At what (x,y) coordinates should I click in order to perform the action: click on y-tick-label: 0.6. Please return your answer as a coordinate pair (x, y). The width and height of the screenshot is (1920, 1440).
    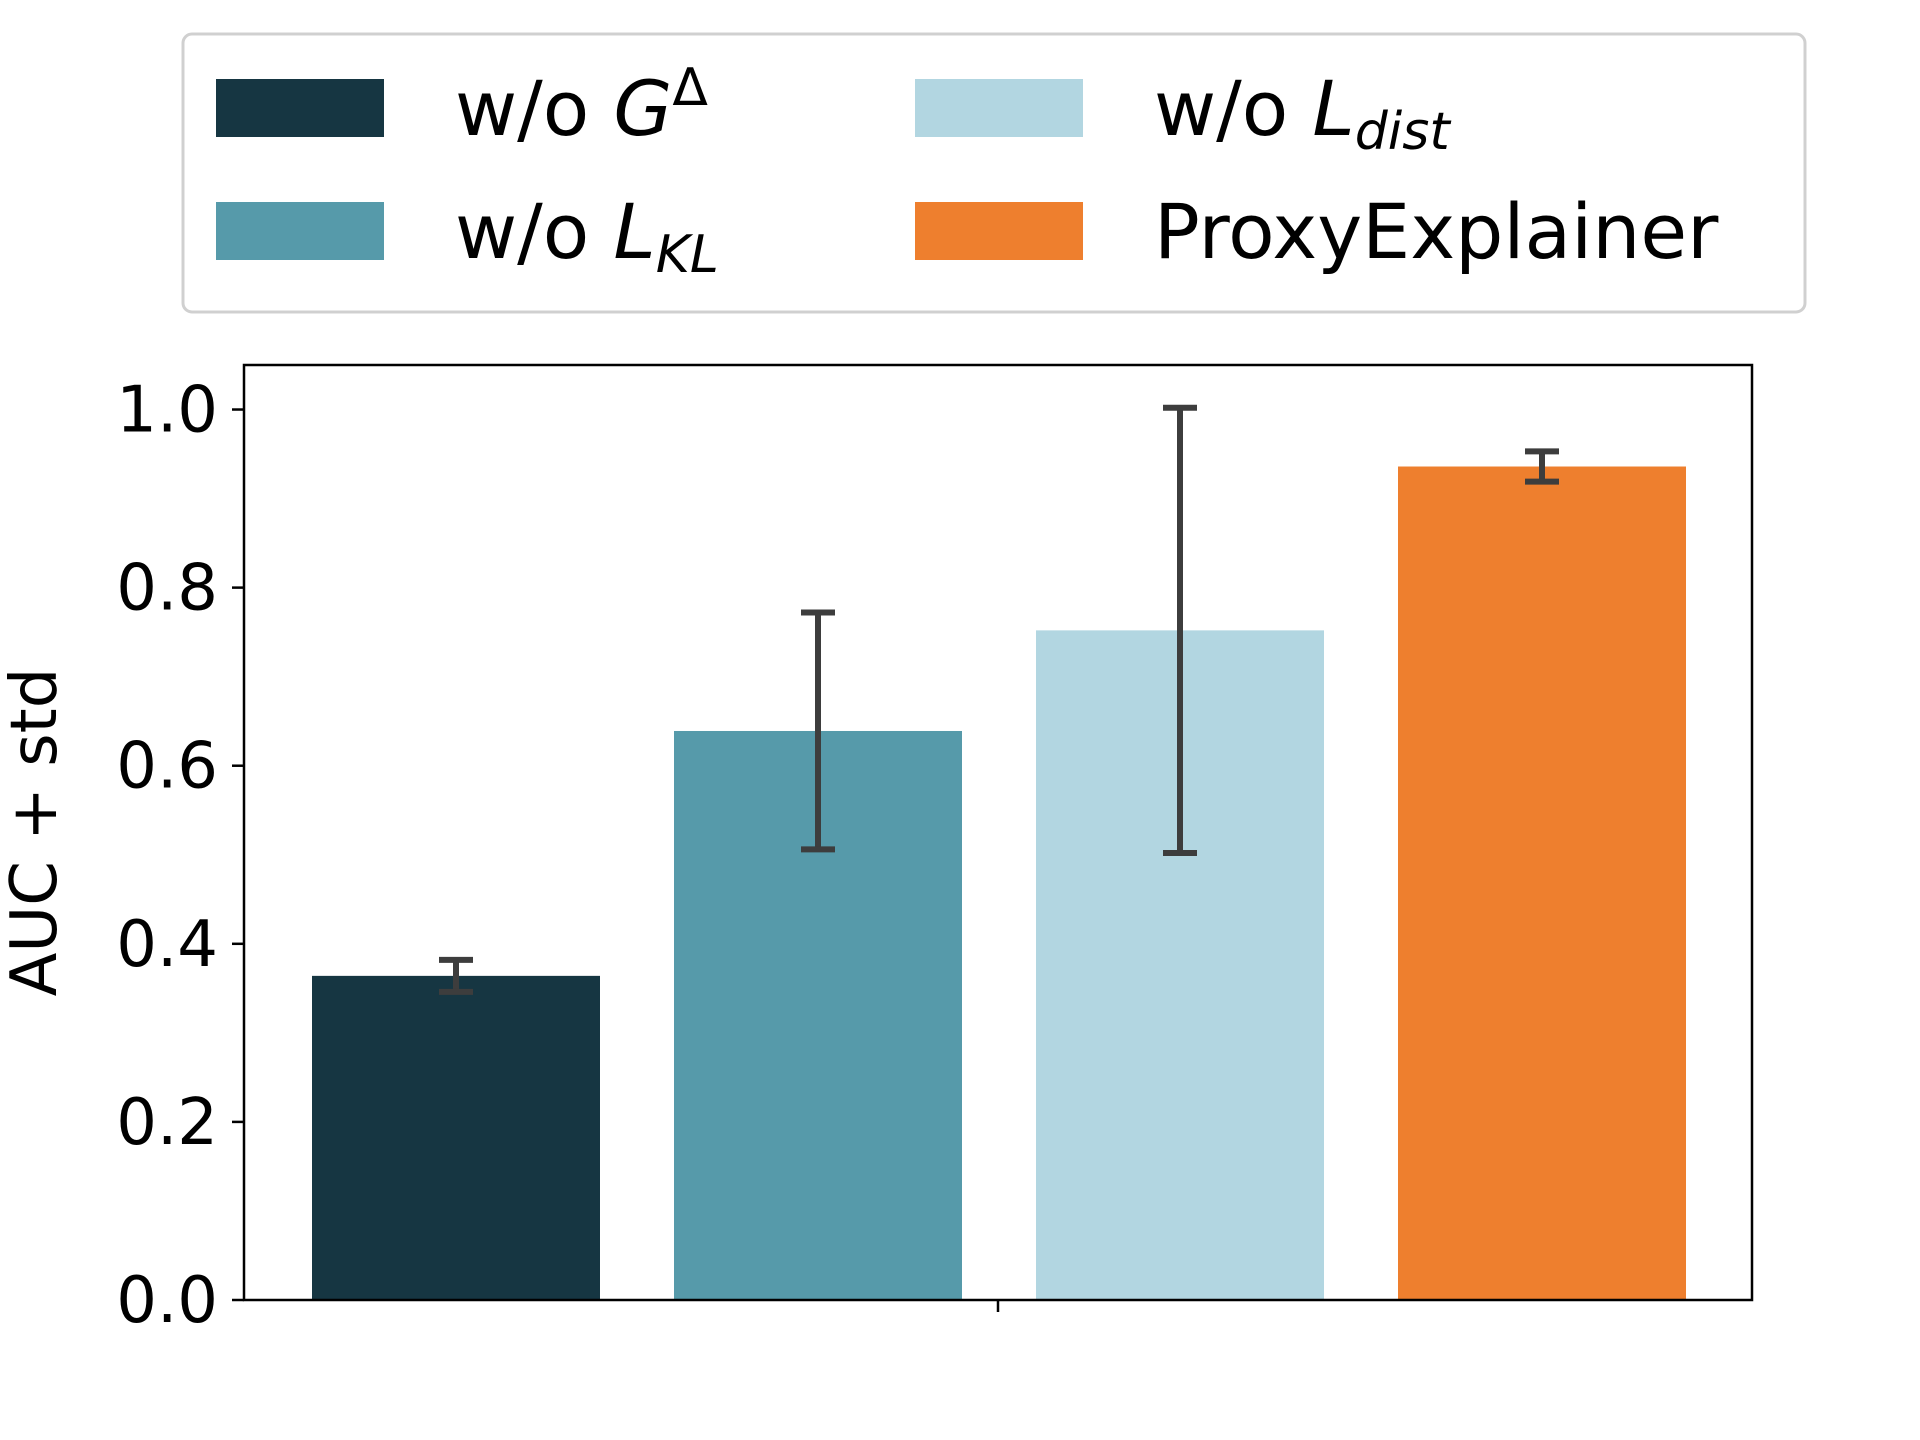
    Looking at the image, I should click on (167, 767).